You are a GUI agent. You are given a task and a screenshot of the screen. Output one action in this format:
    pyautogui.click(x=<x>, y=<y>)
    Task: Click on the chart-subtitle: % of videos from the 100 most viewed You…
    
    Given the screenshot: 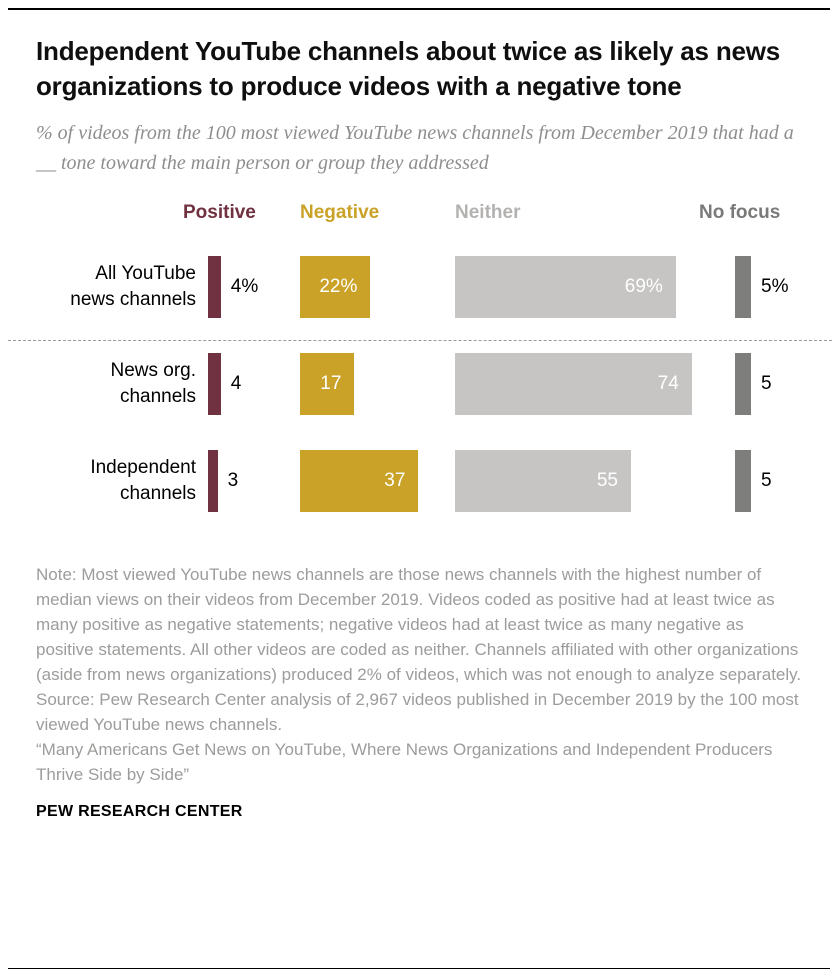 What is the action you would take?
    pyautogui.click(x=415, y=148)
    